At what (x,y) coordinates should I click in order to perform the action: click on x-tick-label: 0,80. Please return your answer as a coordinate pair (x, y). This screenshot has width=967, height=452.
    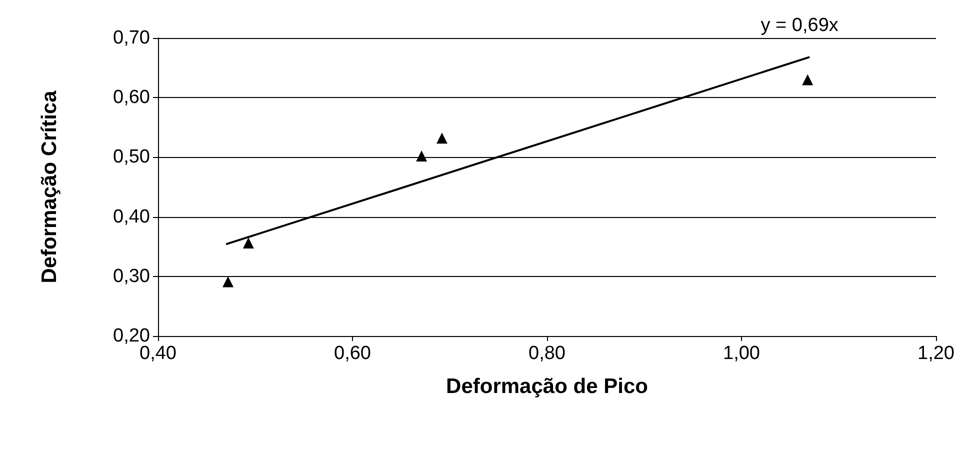
    Looking at the image, I should click on (547, 353).